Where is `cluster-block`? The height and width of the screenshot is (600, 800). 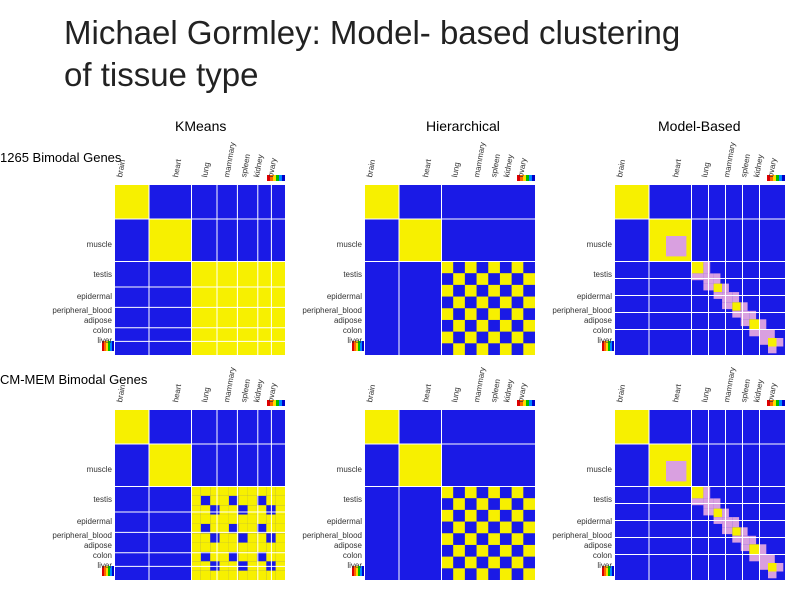
cluster-block is located at coordinates (382, 202).